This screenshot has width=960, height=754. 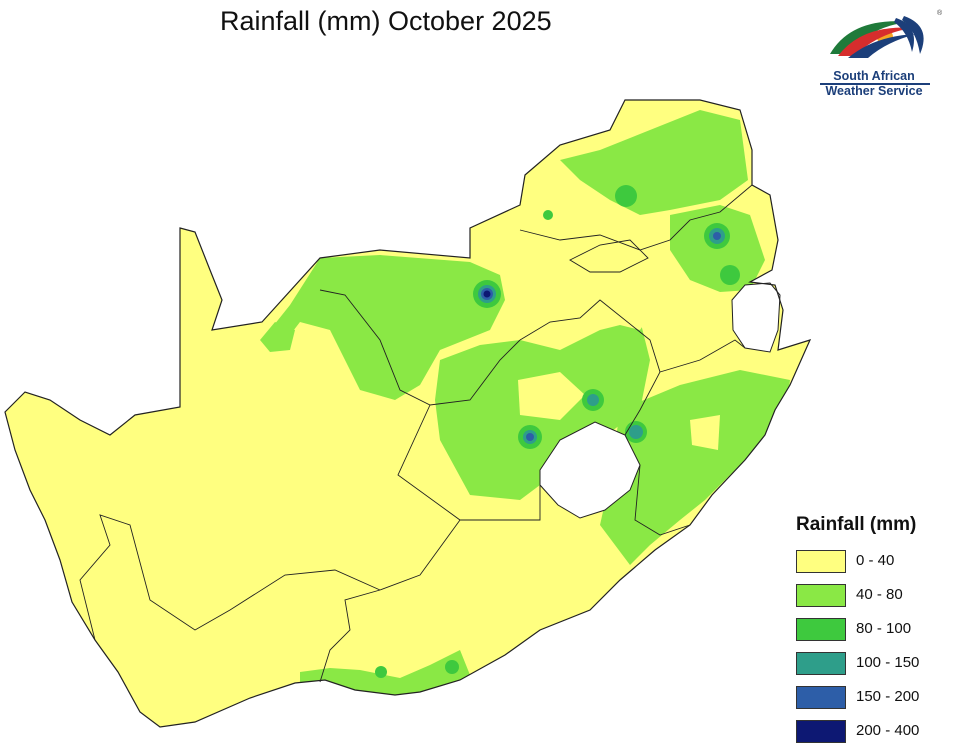 What do you see at coordinates (875, 560) in the screenshot?
I see `legend-label: 0 - 40` at bounding box center [875, 560].